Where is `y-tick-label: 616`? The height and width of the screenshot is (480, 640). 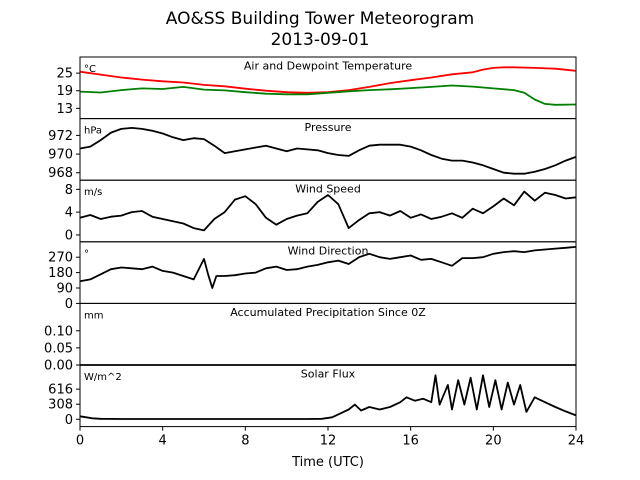 y-tick-label: 616 is located at coordinates (60, 390).